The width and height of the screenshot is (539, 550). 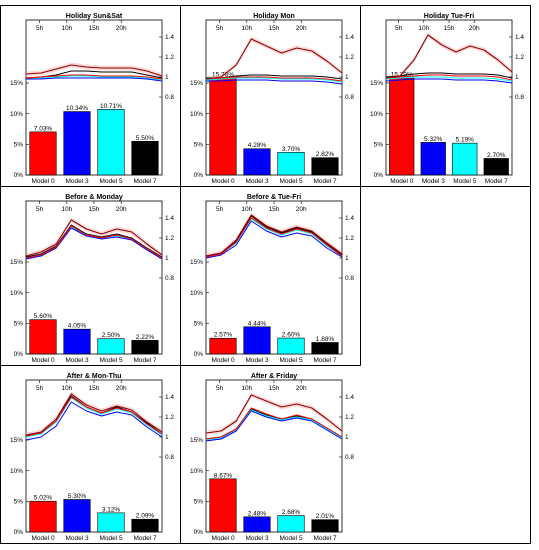 What do you see at coordinates (301, 388) in the screenshot?
I see `x-hour-label: 20h` at bounding box center [301, 388].